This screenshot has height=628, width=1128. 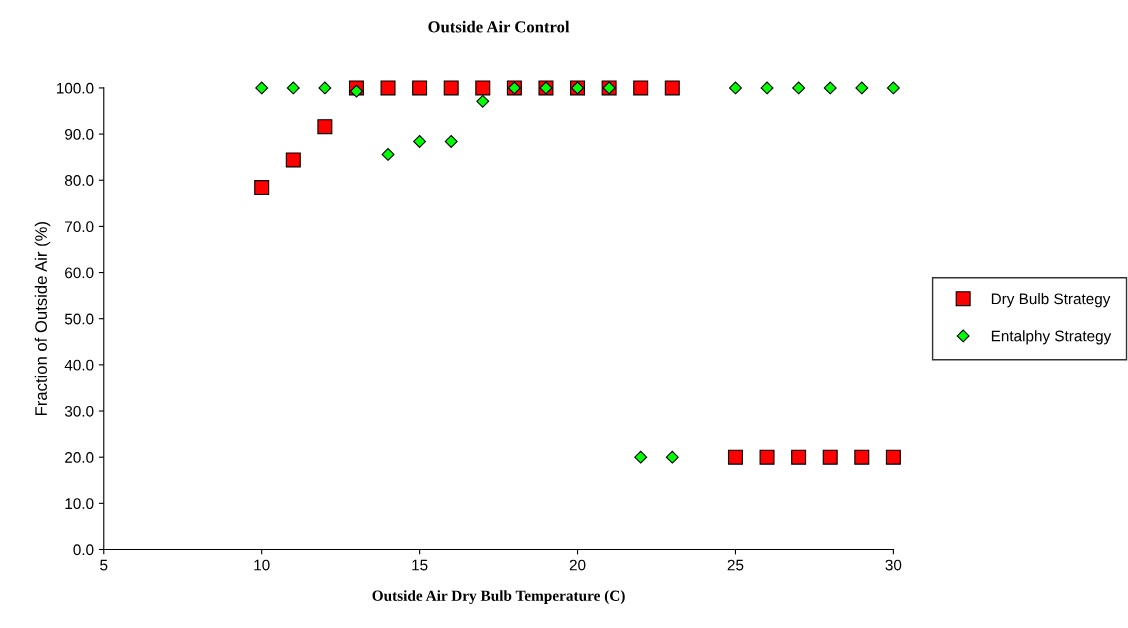 I want to click on x-axis-title: Outside Air Dry Bulb Temperature (C), so click(x=498, y=597).